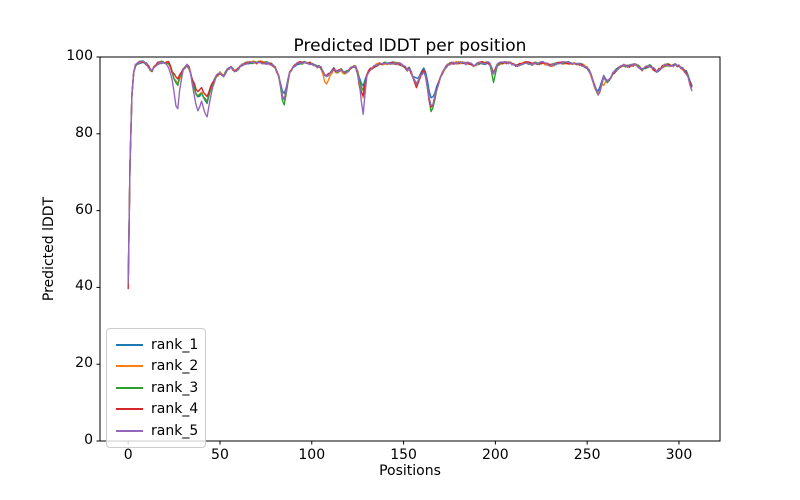 The image size is (800, 500). What do you see at coordinates (175, 344) in the screenshot?
I see `legend-item-label: rank_1` at bounding box center [175, 344].